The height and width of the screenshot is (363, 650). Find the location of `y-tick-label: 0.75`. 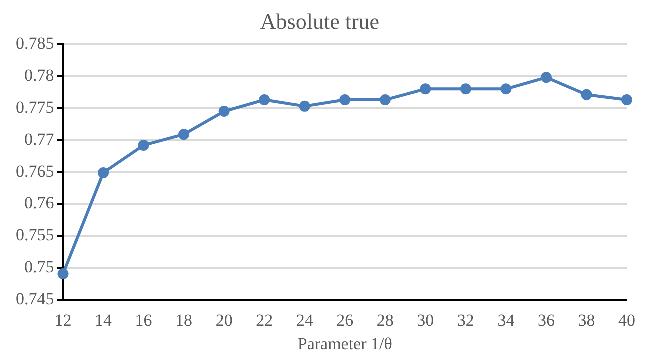

y-tick-label: 0.75 is located at coordinates (39, 267).